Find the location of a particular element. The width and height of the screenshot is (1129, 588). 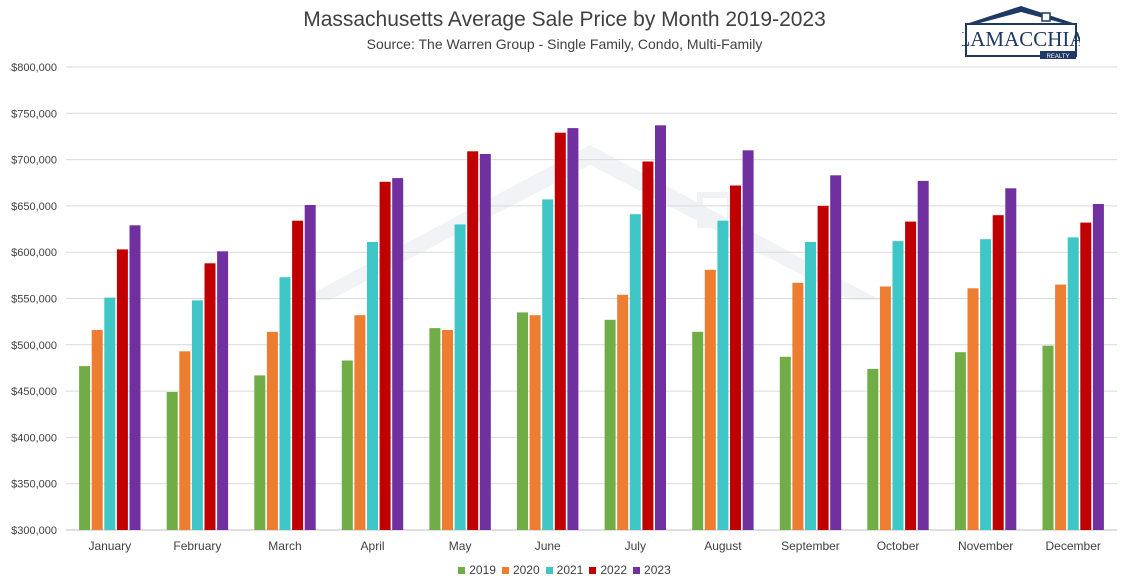

bar-2019-september is located at coordinates (785, 443).